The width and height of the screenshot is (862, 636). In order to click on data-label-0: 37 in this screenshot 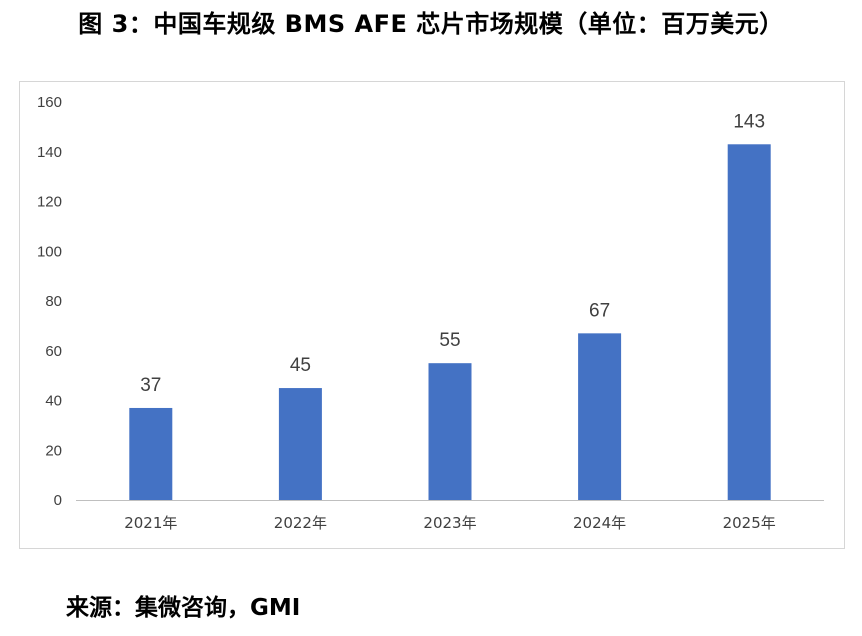, I will do `click(150, 385)`.